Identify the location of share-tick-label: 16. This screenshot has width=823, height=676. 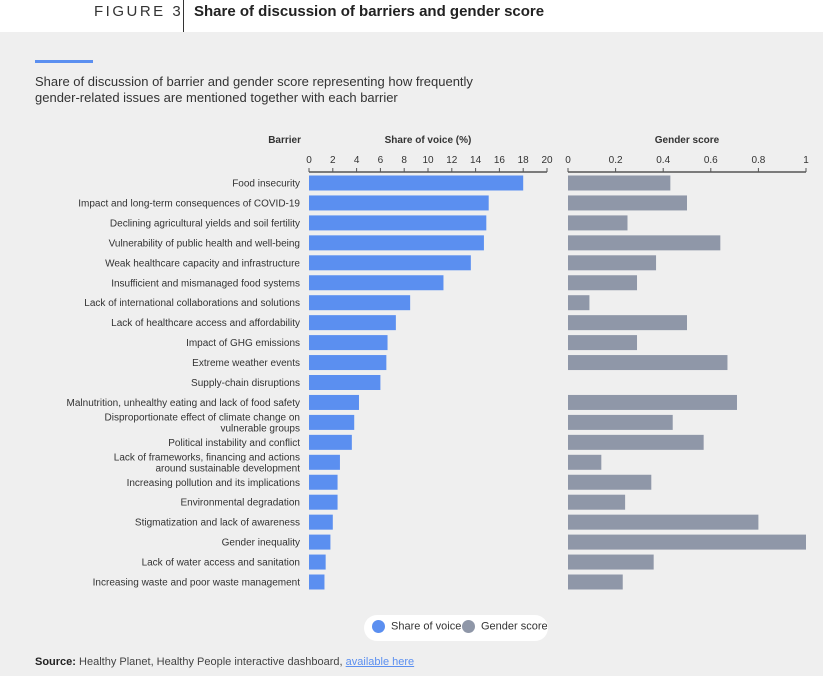
(500, 160).